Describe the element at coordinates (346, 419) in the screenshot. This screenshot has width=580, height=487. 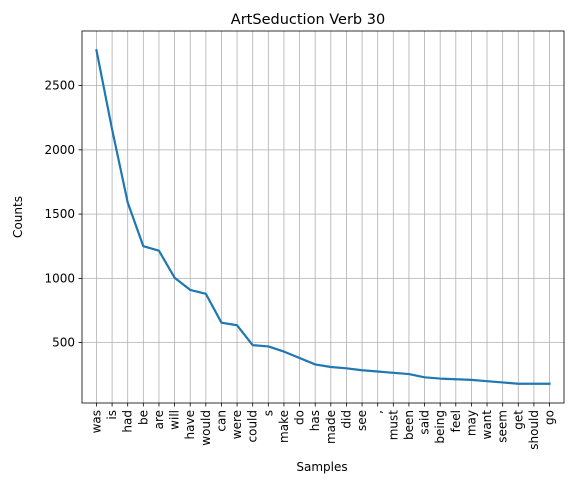
I see `x-tick-label: did` at that location.